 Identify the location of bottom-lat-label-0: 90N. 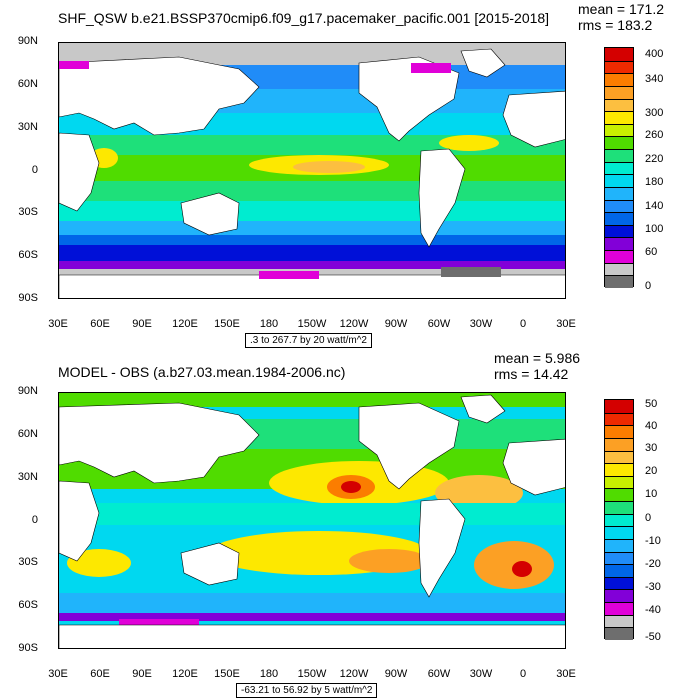
(27, 391).